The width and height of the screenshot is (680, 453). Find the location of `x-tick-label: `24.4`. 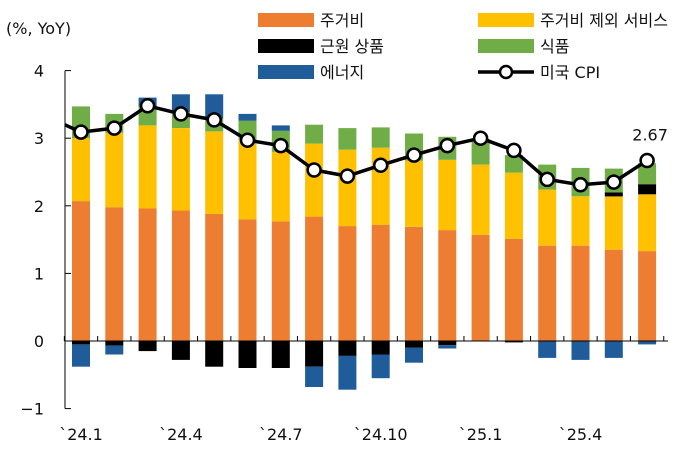

x-tick-label: `24.4 is located at coordinates (181, 434).